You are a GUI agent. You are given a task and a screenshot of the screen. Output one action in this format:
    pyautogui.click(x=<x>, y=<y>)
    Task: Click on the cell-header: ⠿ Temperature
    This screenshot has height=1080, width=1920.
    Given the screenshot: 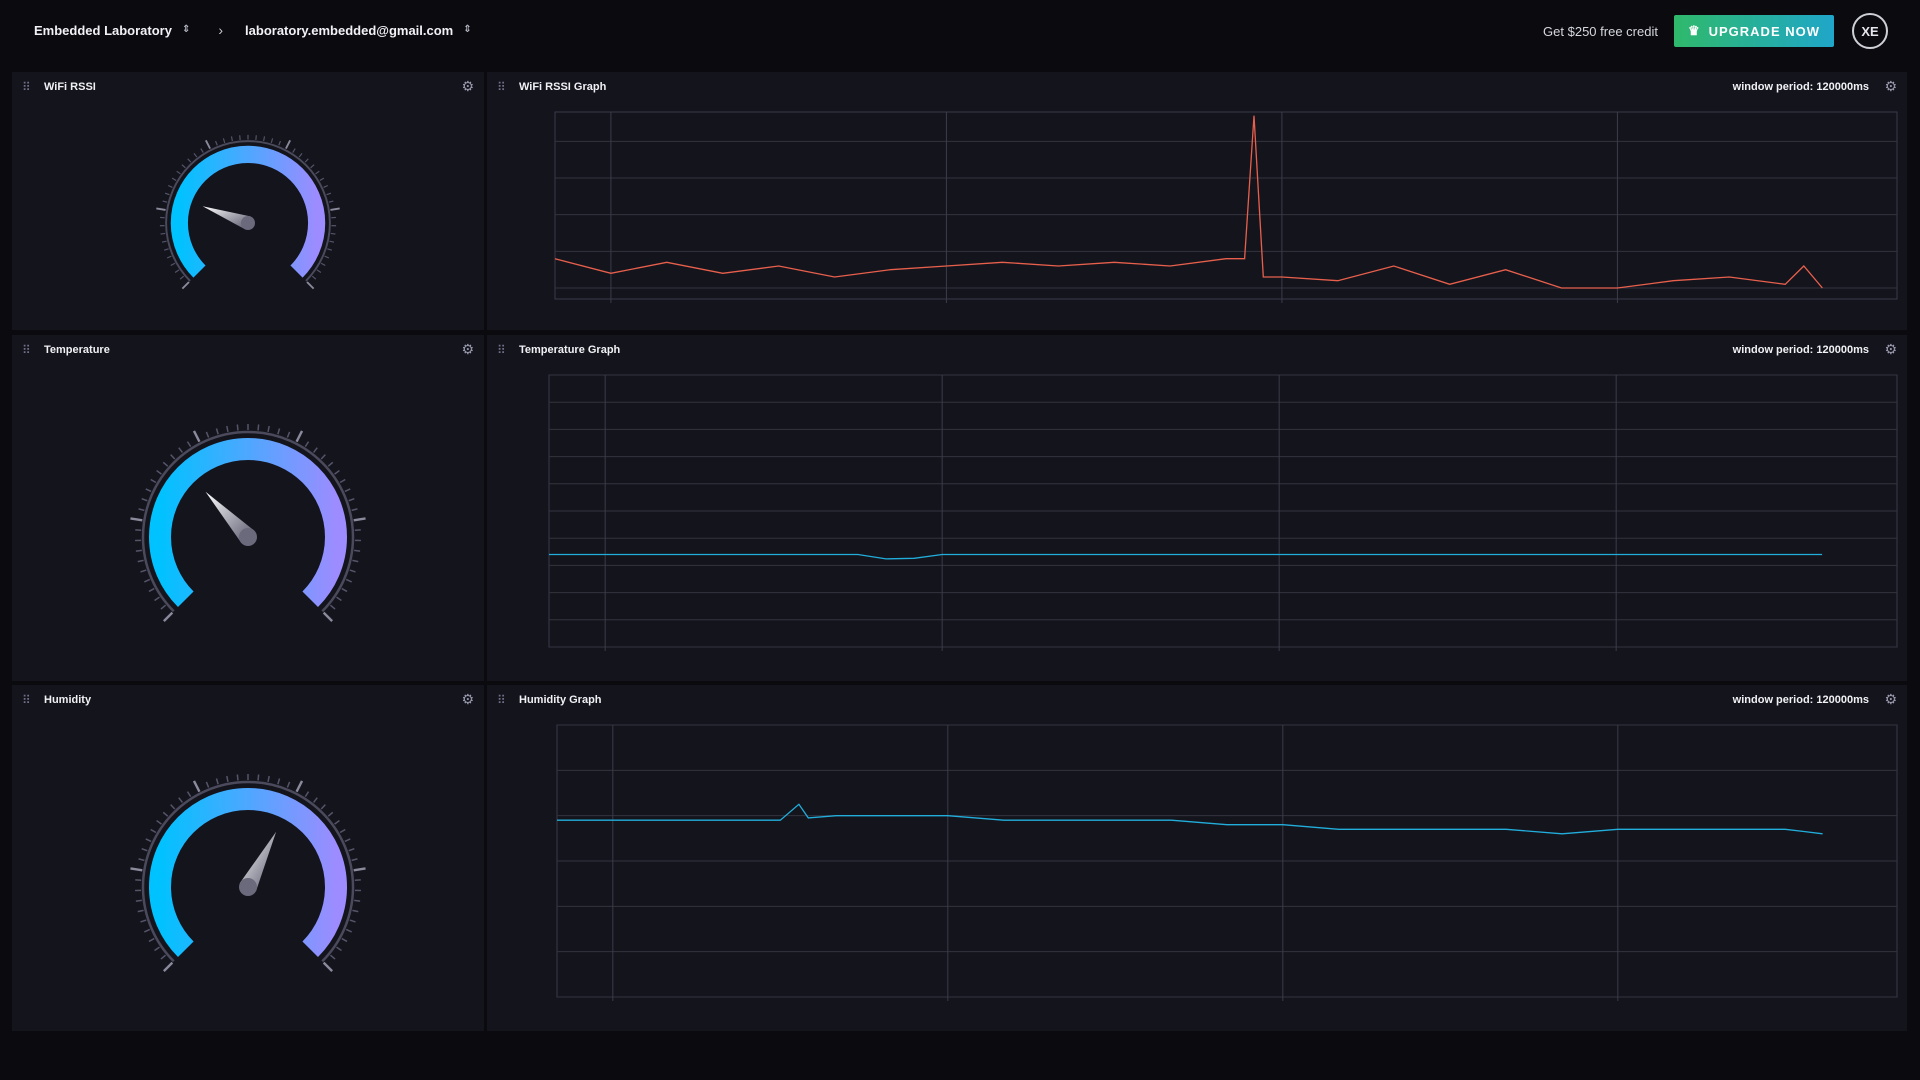 What is the action you would take?
    pyautogui.click(x=248, y=350)
    